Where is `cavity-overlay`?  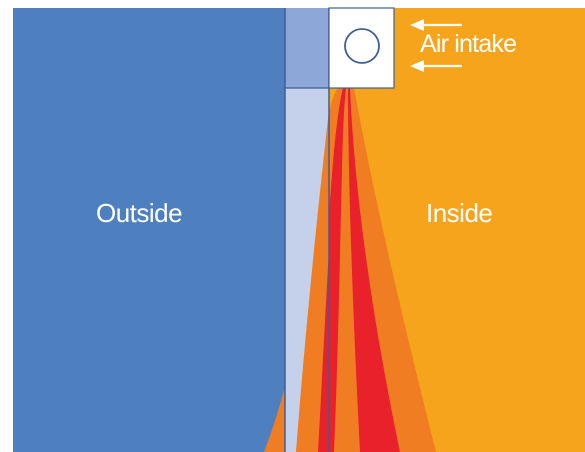 cavity-overlay is located at coordinates (307, 270).